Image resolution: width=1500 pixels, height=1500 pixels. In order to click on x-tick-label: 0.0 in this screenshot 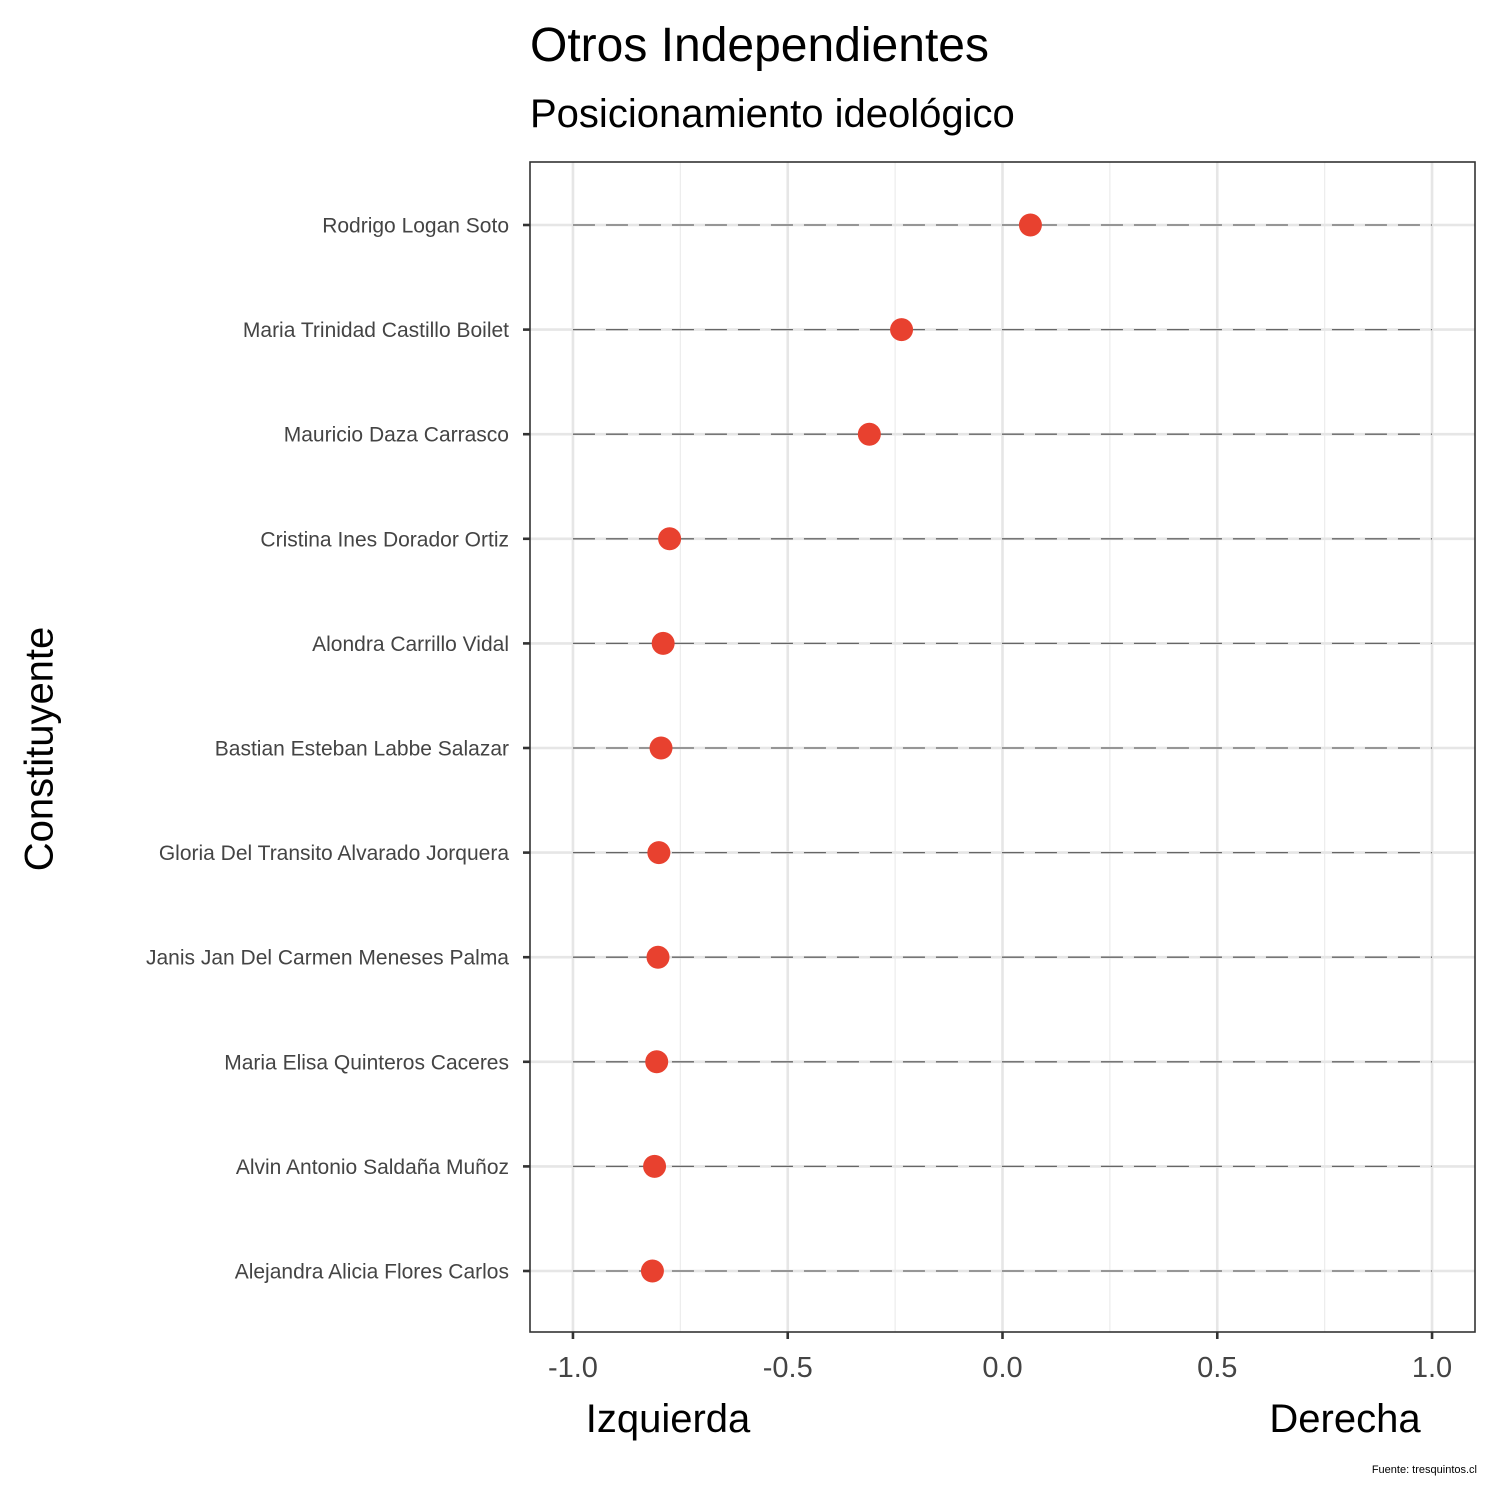, I will do `click(1002, 1368)`.